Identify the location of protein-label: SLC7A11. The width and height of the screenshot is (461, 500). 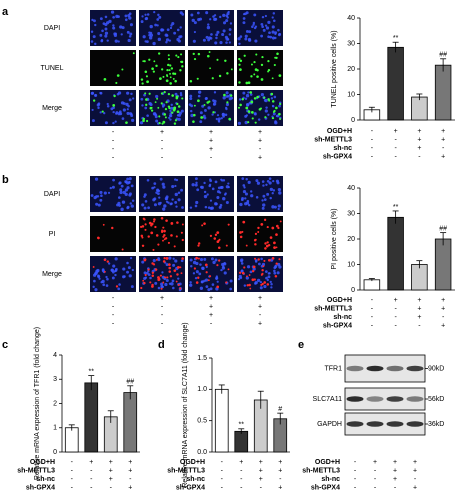
(328, 399).